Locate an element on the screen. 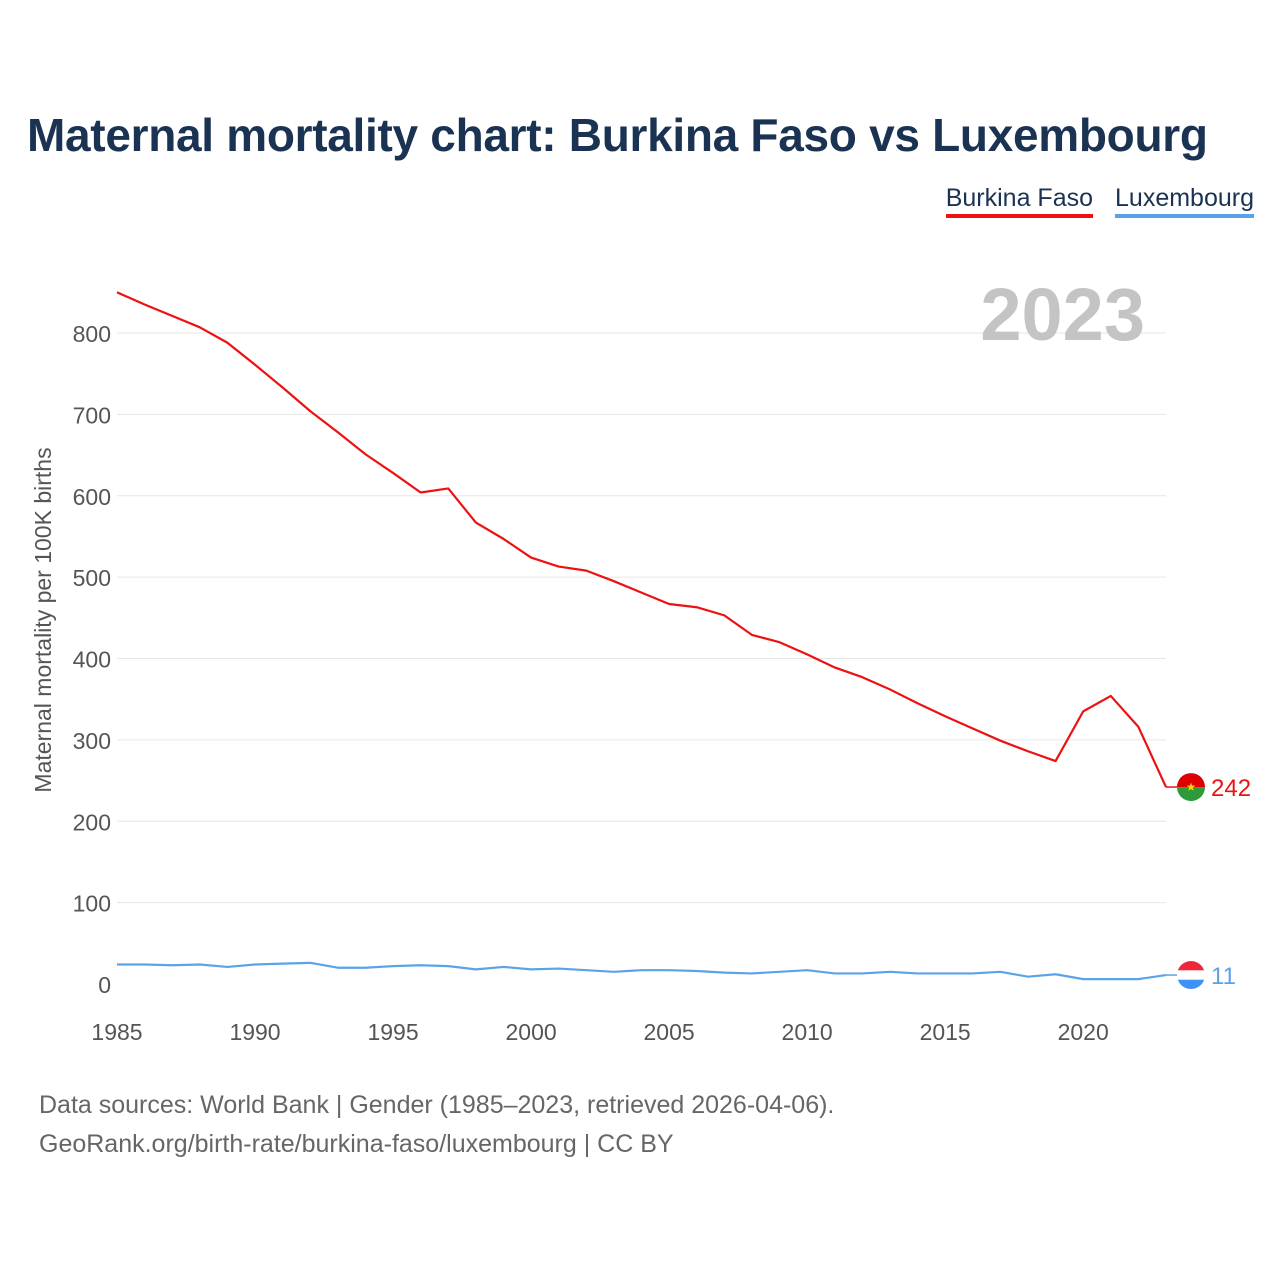  y-tick-label-800: 800 is located at coordinates (92, 334).